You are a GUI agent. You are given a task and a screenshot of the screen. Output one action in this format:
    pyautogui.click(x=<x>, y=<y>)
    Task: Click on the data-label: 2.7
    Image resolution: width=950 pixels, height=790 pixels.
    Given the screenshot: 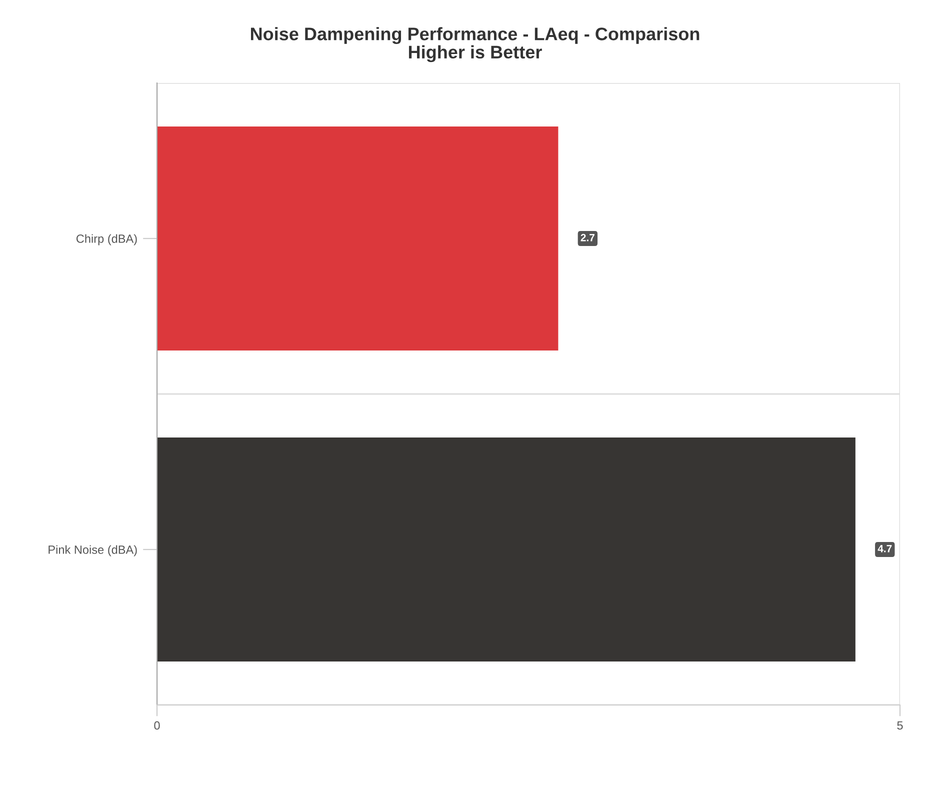 What is the action you would take?
    pyautogui.click(x=587, y=238)
    